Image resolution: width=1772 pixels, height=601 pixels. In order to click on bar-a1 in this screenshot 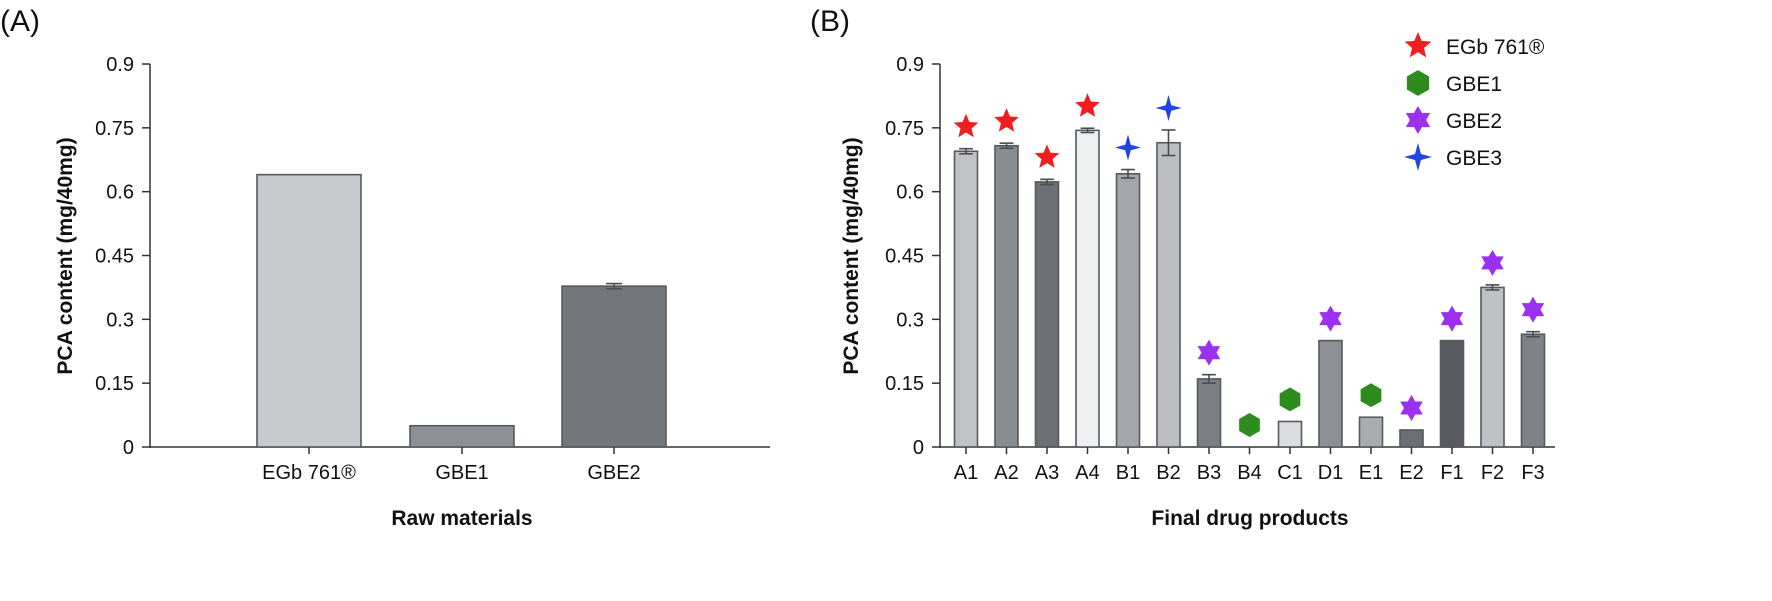, I will do `click(966, 299)`.